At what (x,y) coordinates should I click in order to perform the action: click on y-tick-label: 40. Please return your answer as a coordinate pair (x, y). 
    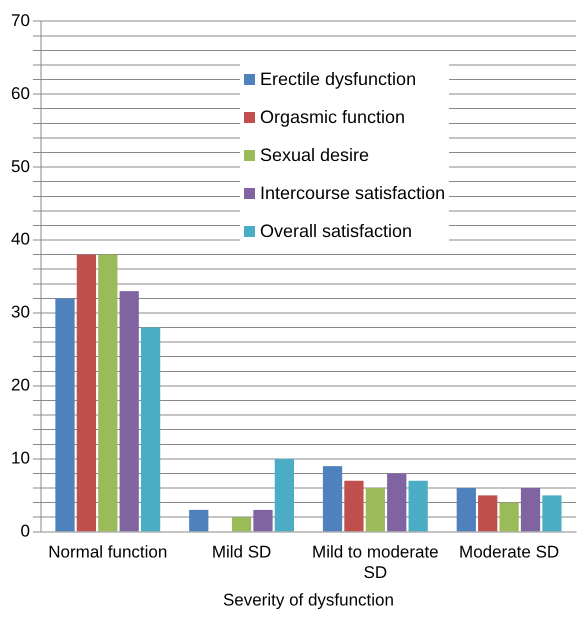
    Looking at the image, I should click on (20, 239).